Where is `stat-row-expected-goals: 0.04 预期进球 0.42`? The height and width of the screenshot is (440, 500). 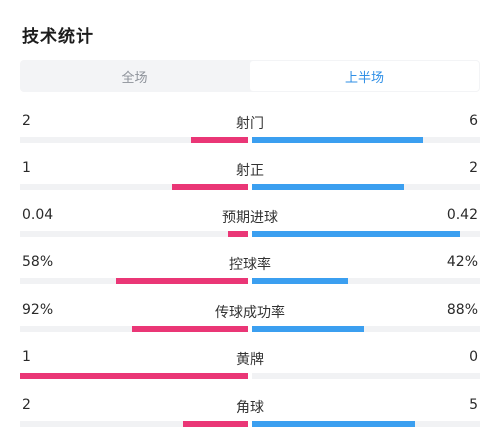 stat-row-expected-goals: 0.04 预期进球 0.42 is located at coordinates (250, 222).